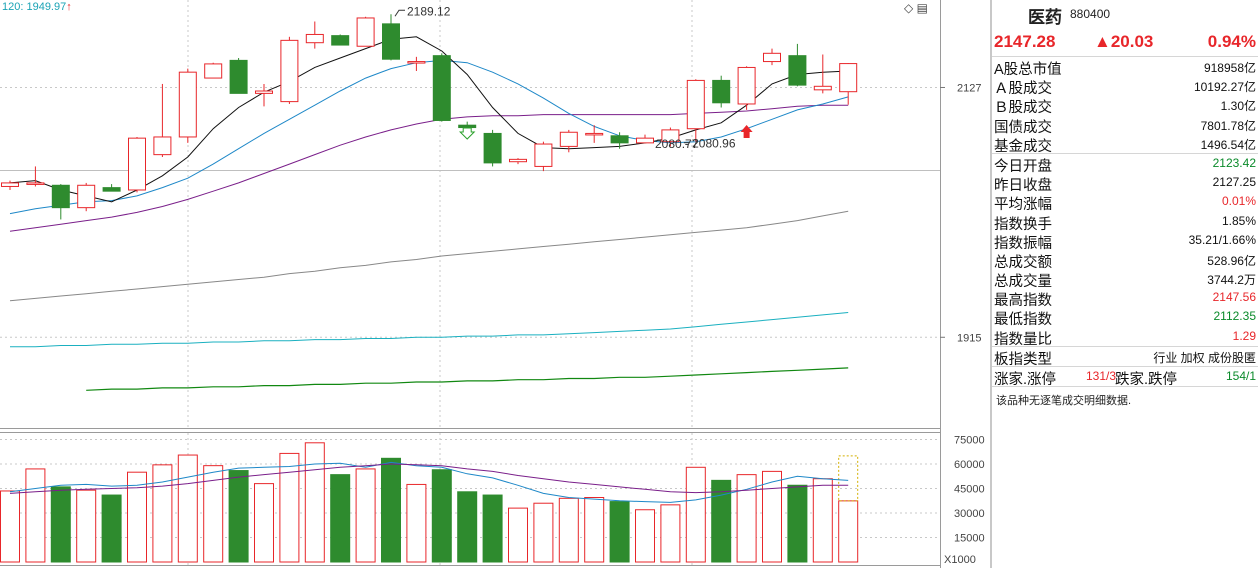  What do you see at coordinates (467, 379) in the screenshot?
I see `ma250-line` at bounding box center [467, 379].